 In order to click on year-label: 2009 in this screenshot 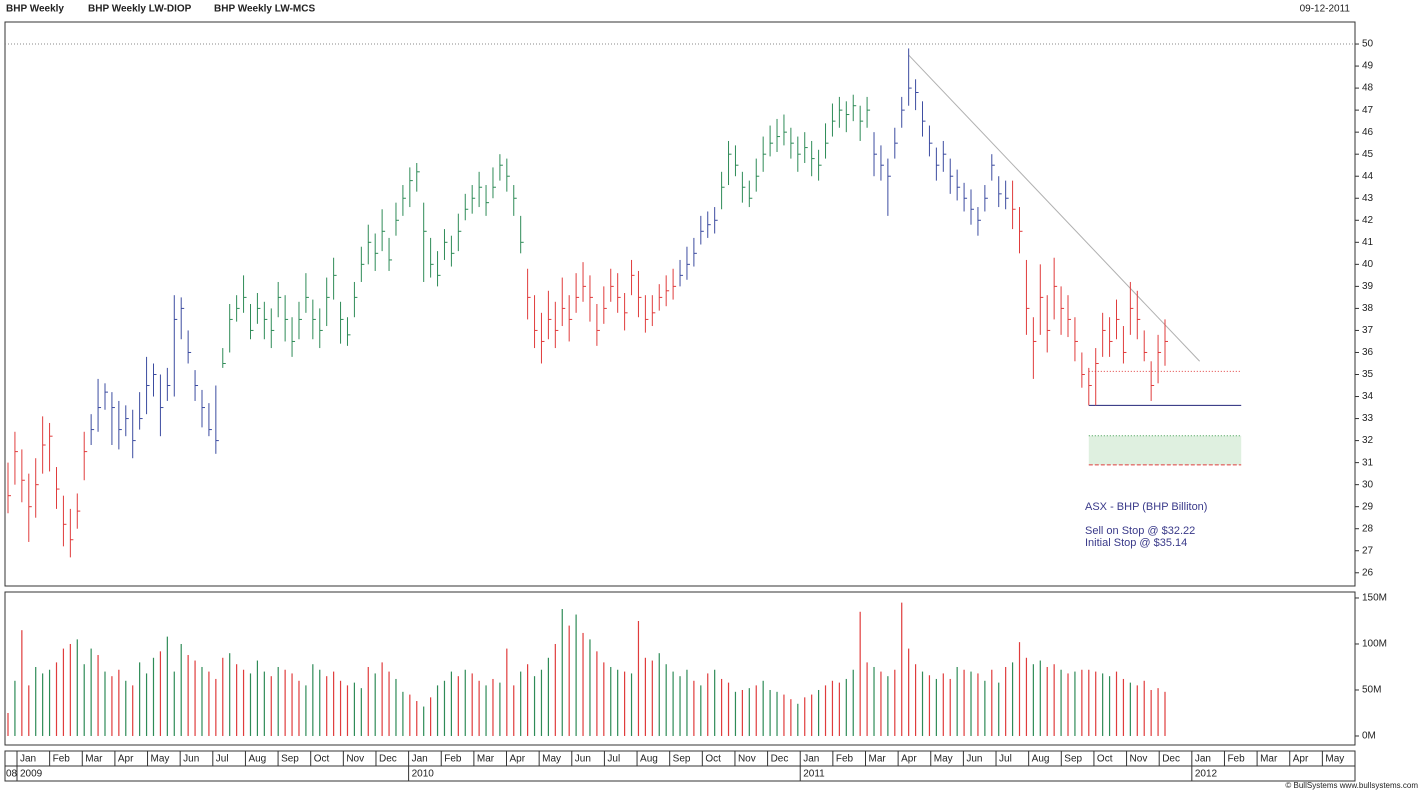, I will do `click(31, 774)`.